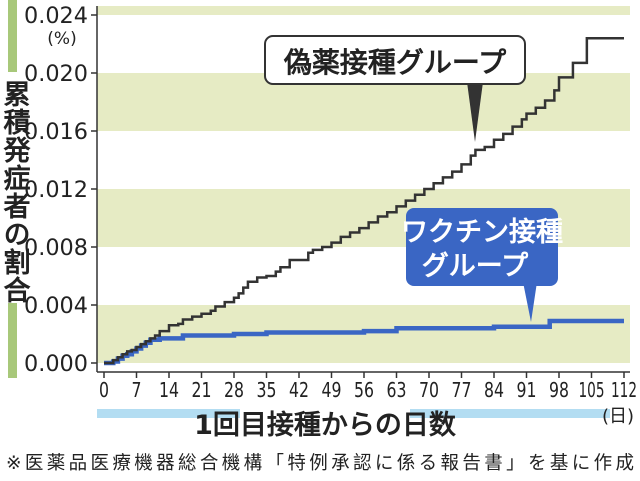 The image size is (640, 481). I want to click on y-axis-ticks: 0.000 0.004 0.008 0.012 0.016 0.020 0.024, so click(60, 190).